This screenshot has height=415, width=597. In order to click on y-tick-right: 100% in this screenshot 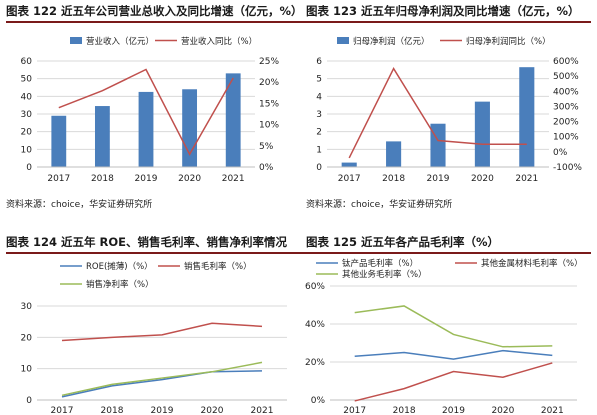, I will do `click(566, 138)`.